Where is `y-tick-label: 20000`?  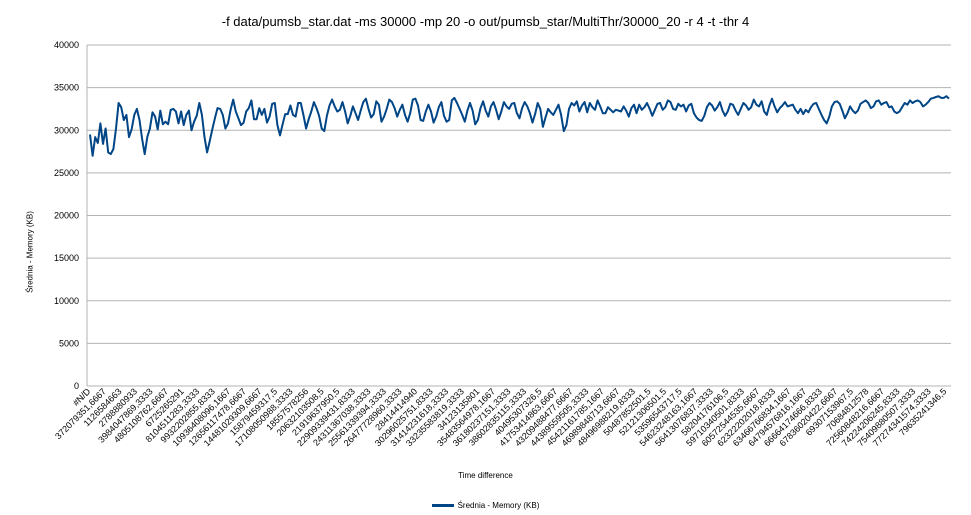
y-tick-label: 20000 is located at coordinates (66, 216).